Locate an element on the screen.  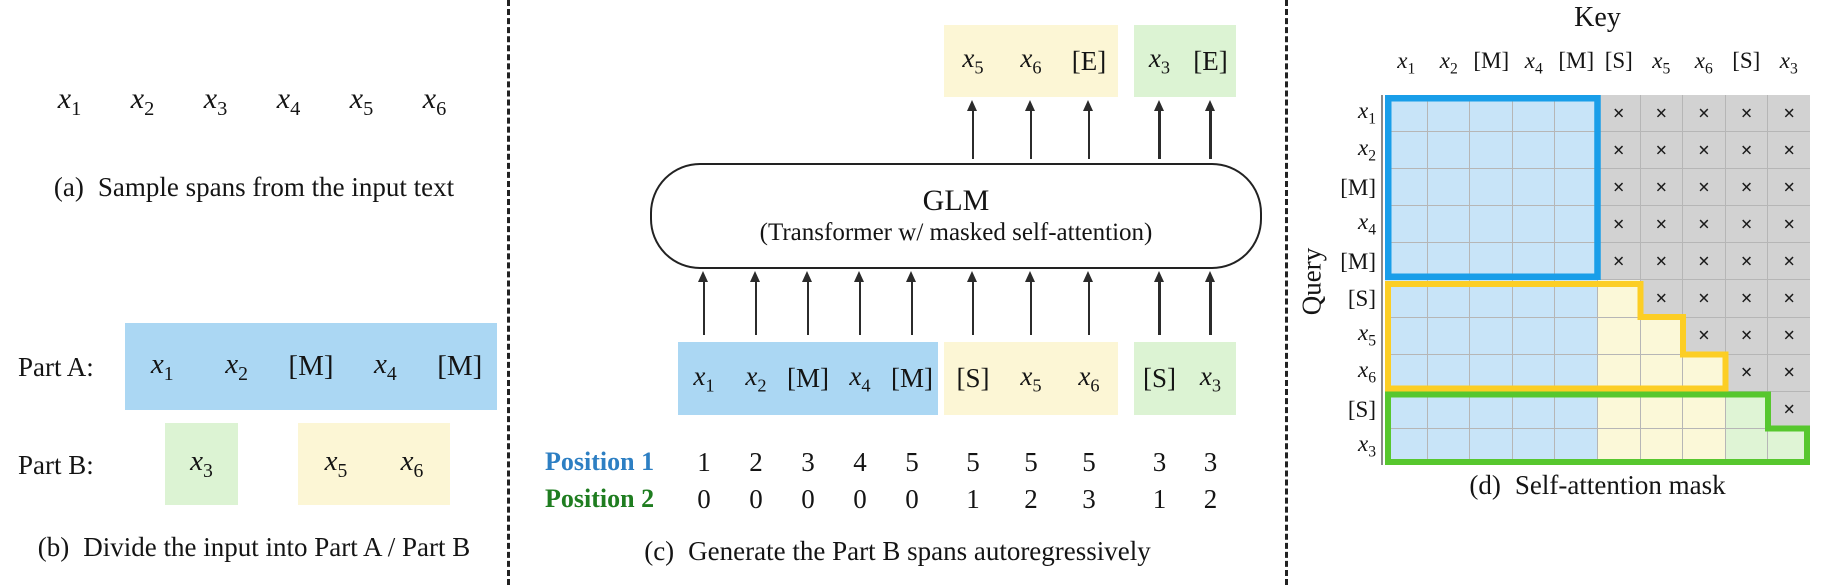
panel-separator-right is located at coordinates (1286, 292).